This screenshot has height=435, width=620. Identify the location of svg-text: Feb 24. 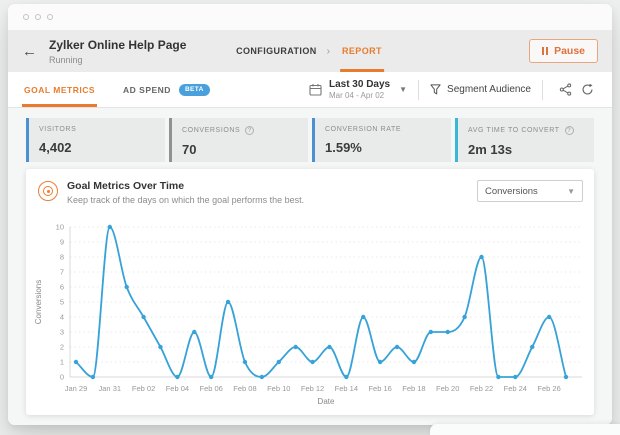
(515, 388).